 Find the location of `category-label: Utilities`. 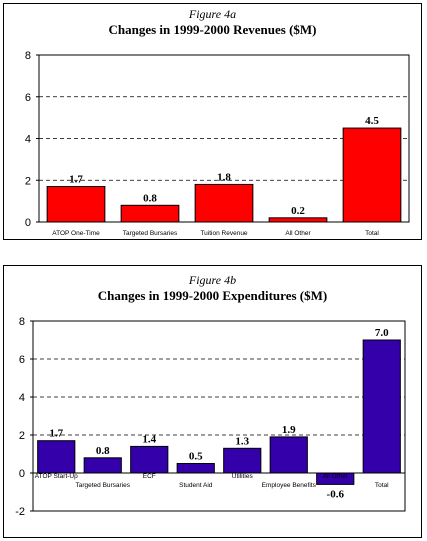

category-label: Utilities is located at coordinates (243, 476).